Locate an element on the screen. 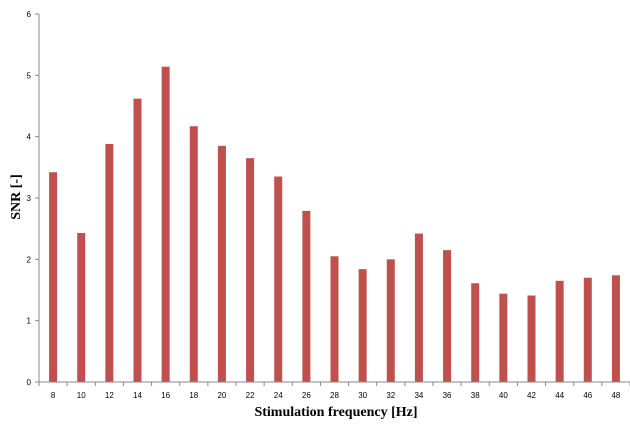 This screenshot has height=424, width=630. x-tick-label: 48 is located at coordinates (615, 395).